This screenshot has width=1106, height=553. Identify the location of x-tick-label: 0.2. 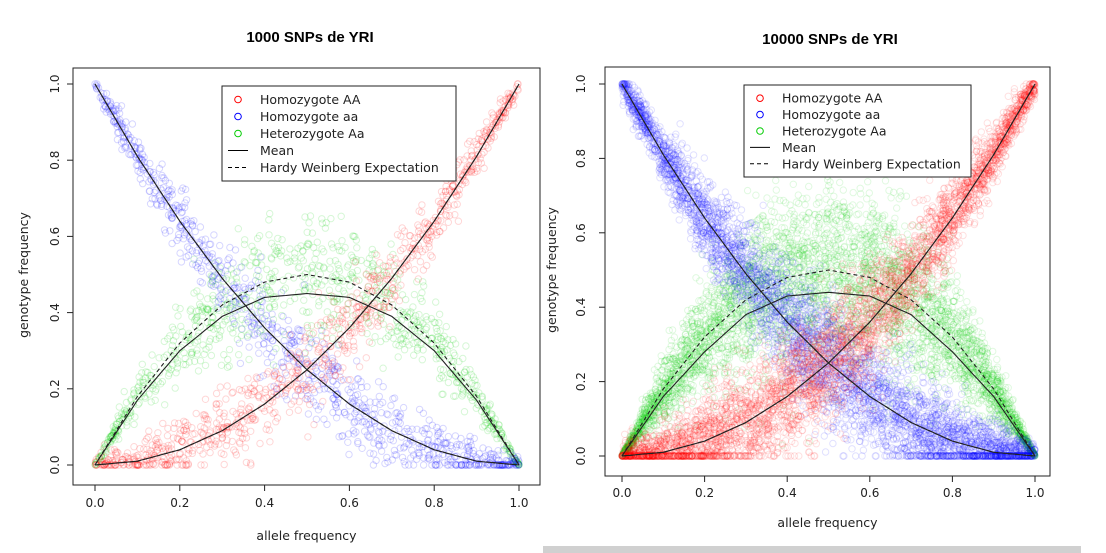
(179, 503).